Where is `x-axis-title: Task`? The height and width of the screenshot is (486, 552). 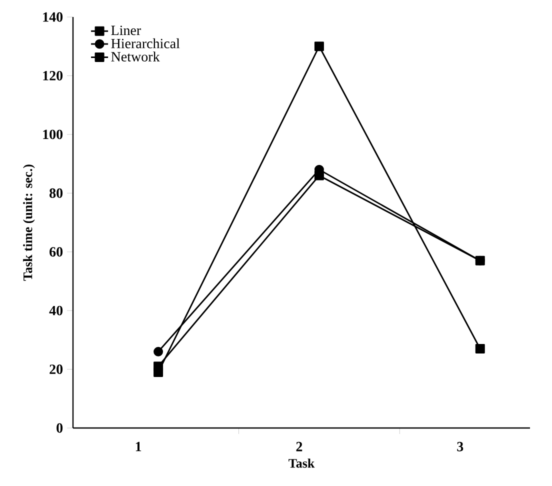
x-axis-title: Task is located at coordinates (301, 463).